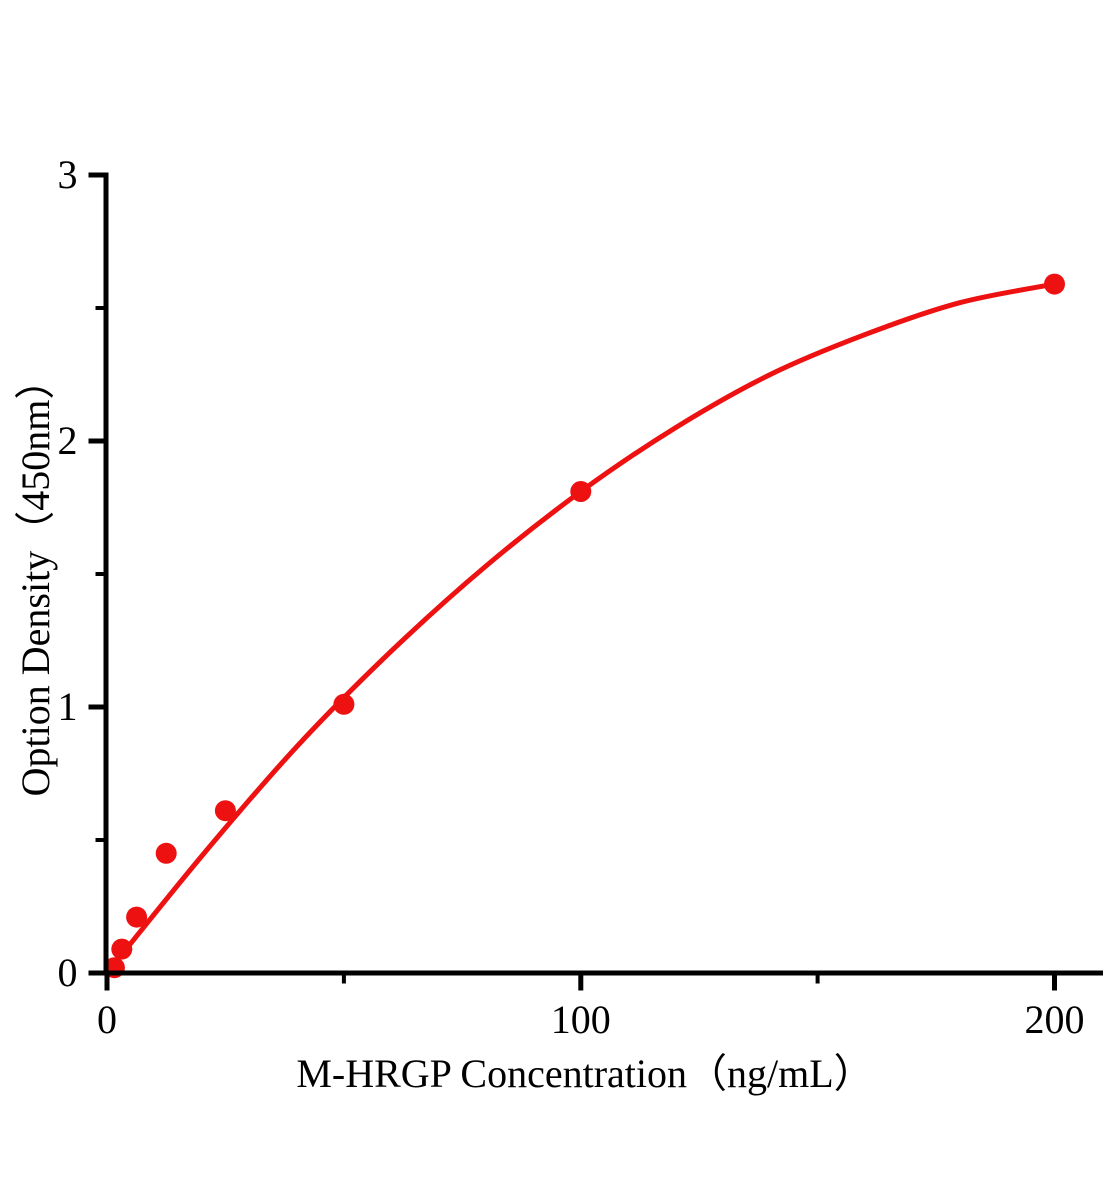 This screenshot has width=1104, height=1200. What do you see at coordinates (35, 578) in the screenshot?
I see `y-axis-title: Option Density（450nm）` at bounding box center [35, 578].